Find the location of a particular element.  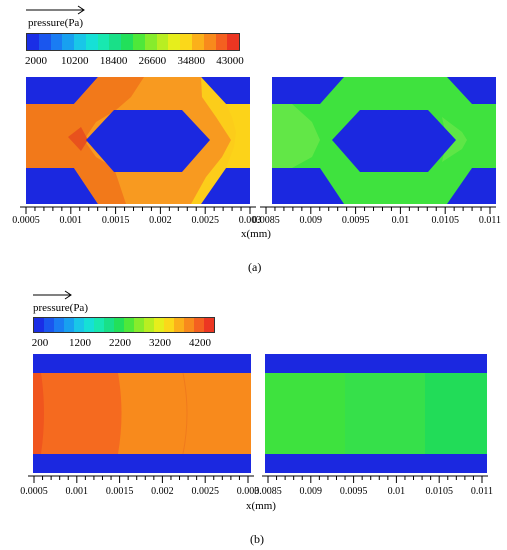

colorbar-tick-label: 43000 is located at coordinates (230, 61).